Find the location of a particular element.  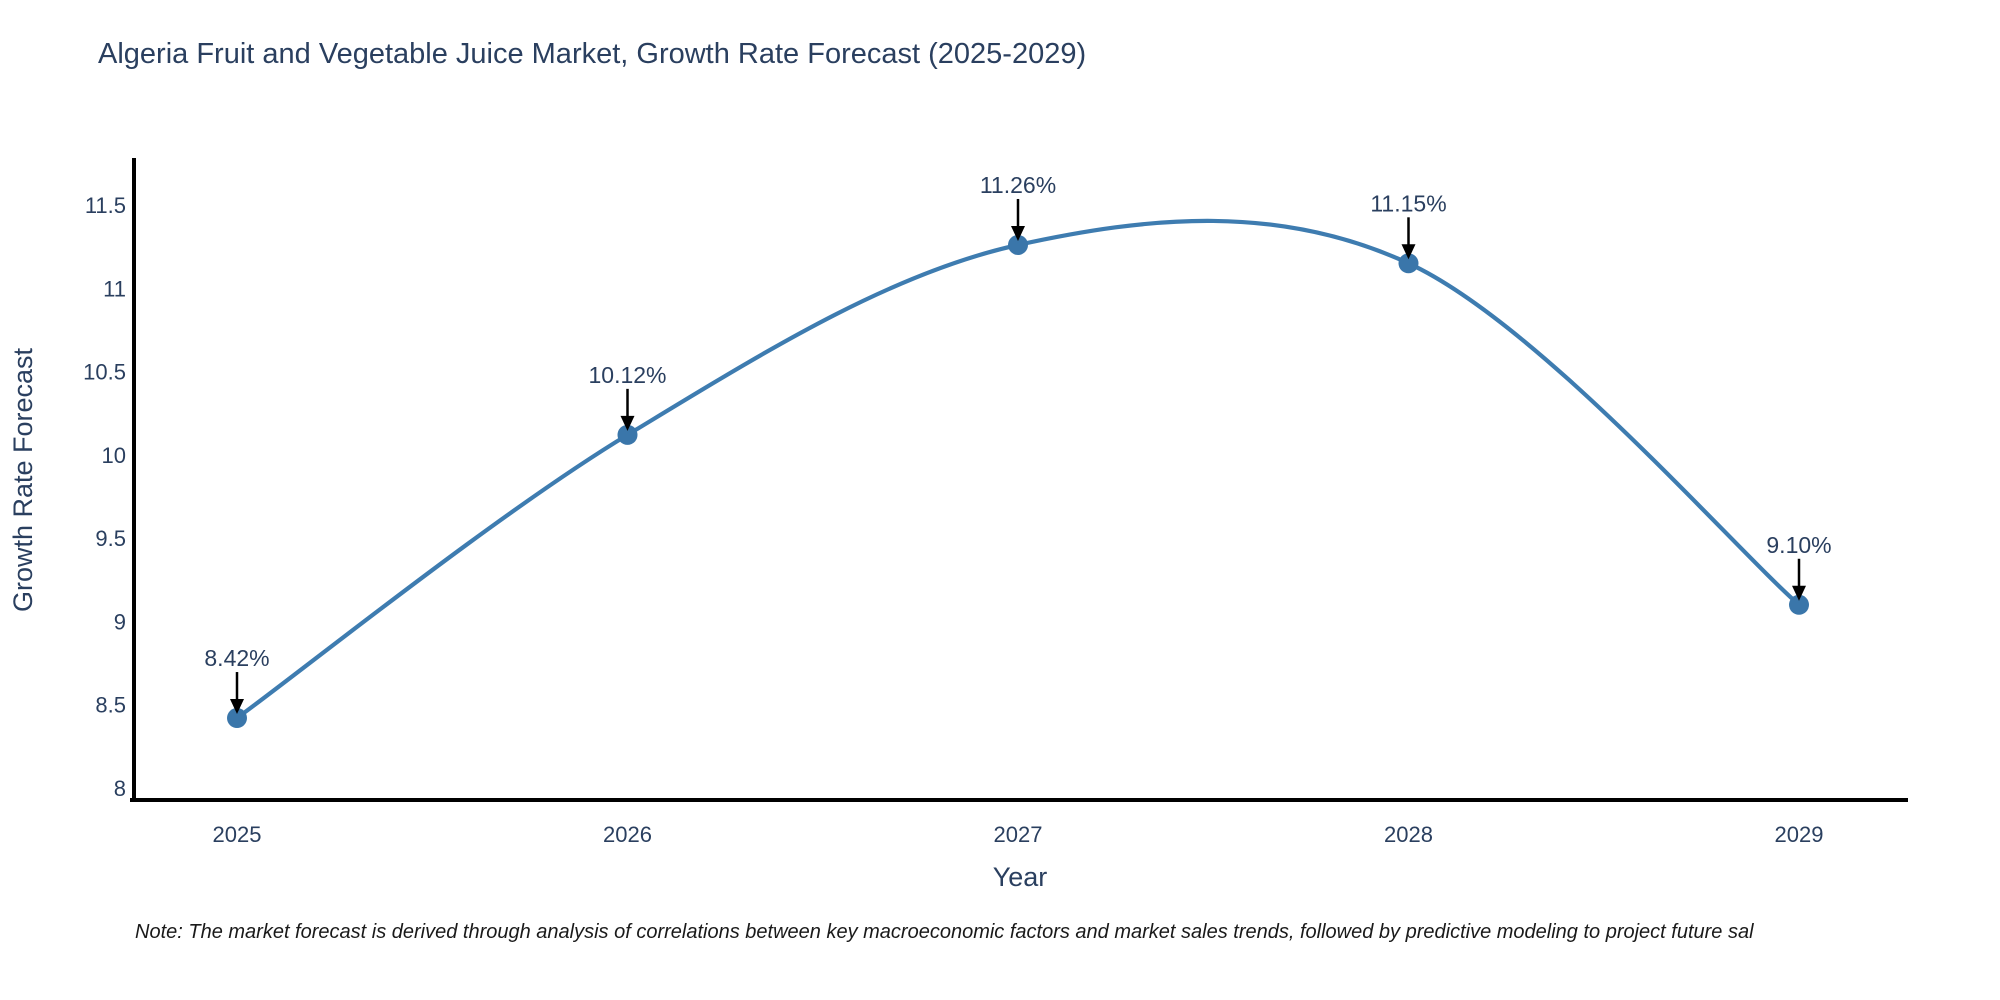

x-axis-ticks: 2025 2026 2027 2028 2029 is located at coordinates (1018, 834).